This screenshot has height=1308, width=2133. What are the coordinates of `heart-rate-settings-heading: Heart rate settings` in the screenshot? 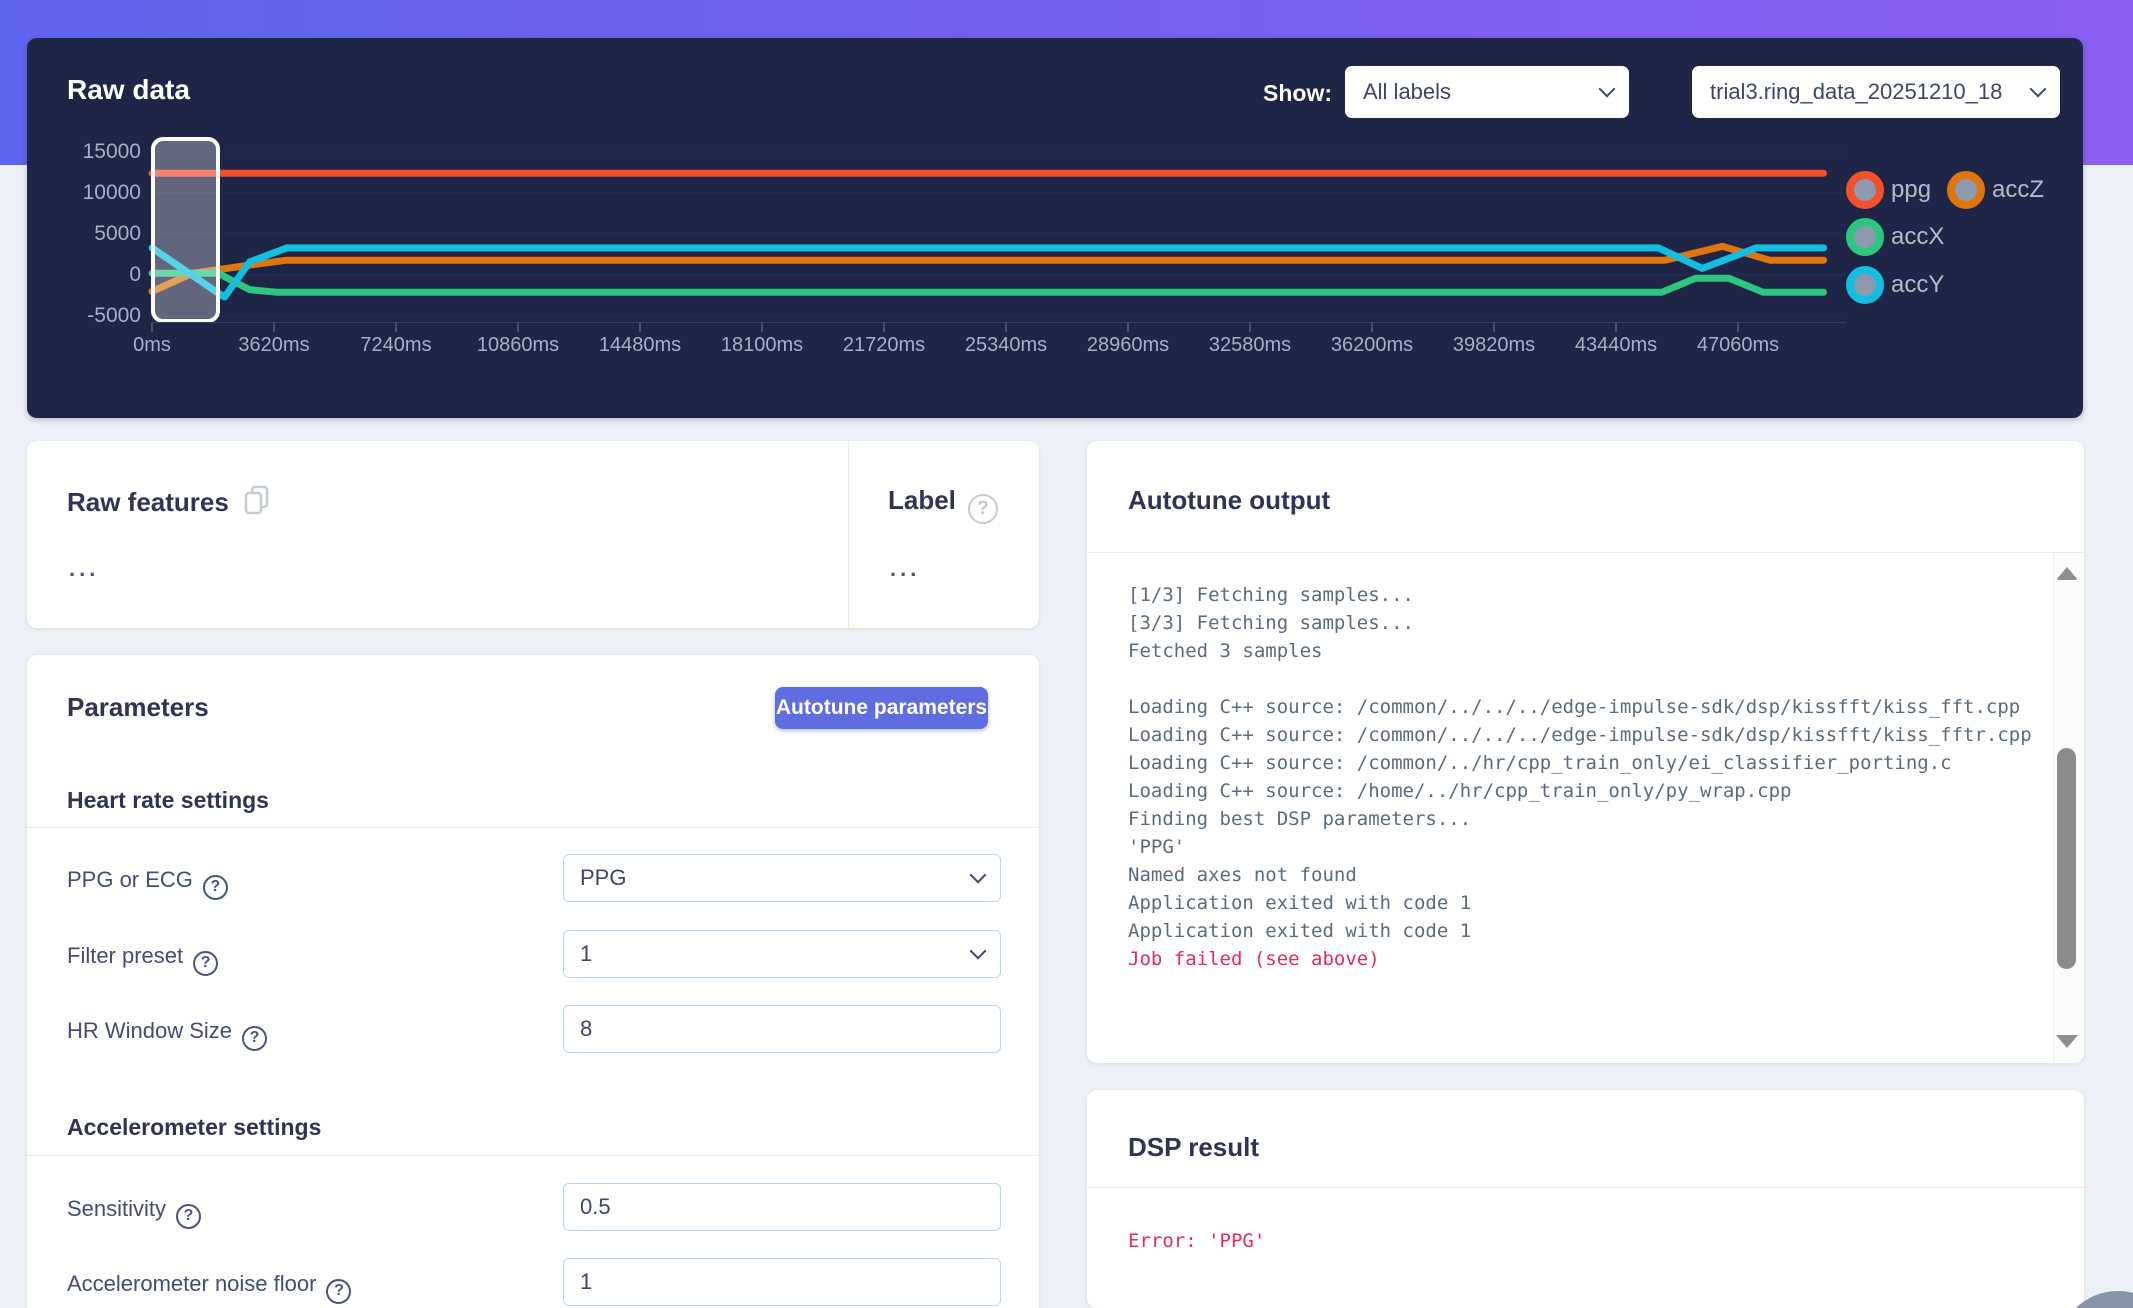 It's located at (168, 800).